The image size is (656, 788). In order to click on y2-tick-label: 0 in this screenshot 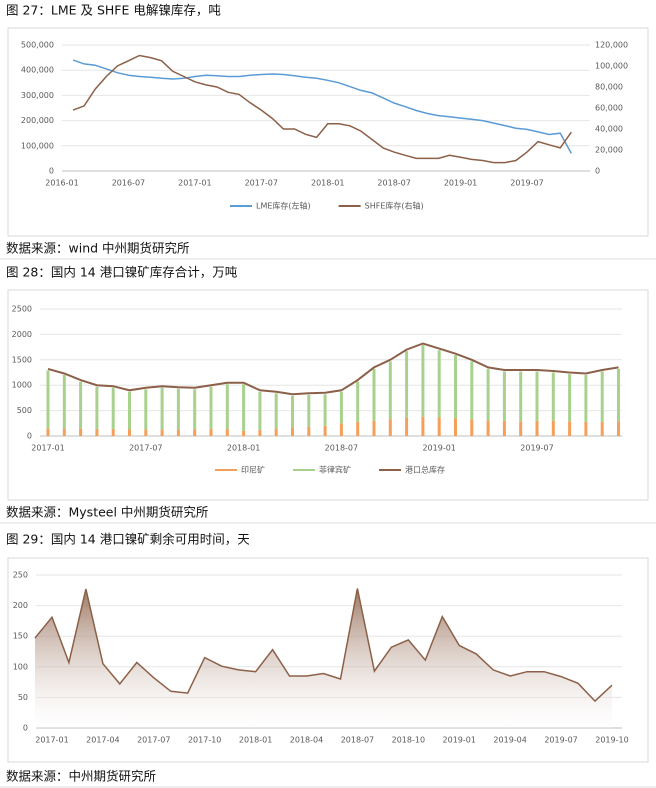, I will do `click(597, 171)`.